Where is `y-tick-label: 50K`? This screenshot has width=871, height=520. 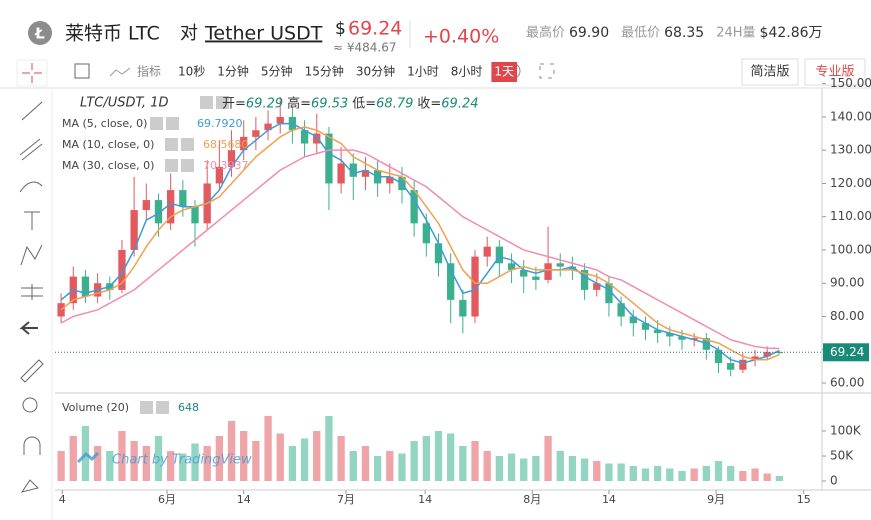
y-tick-label: 50K is located at coordinates (842, 456).